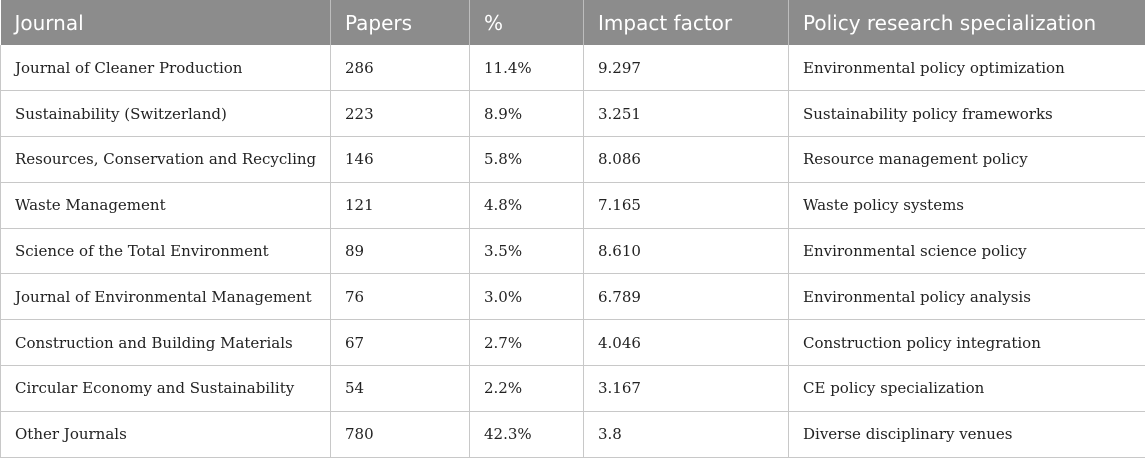 The image size is (1145, 458). Describe the element at coordinates (527, 434) in the screenshot. I see `cell-percent: 42.3%` at that location.